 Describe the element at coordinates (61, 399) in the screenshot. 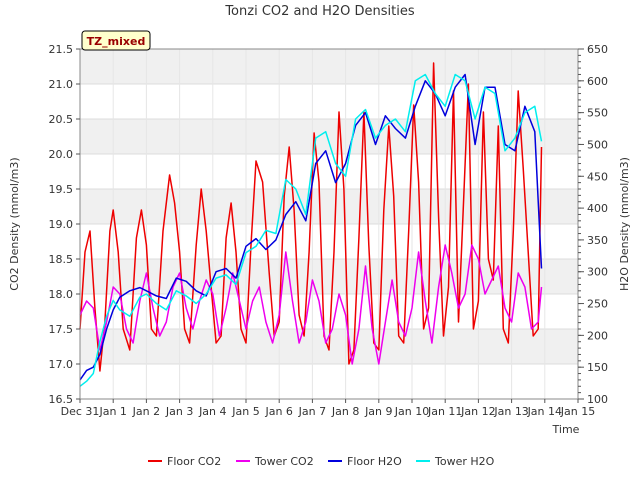

I see `left-tick-label: 16.5` at that location.